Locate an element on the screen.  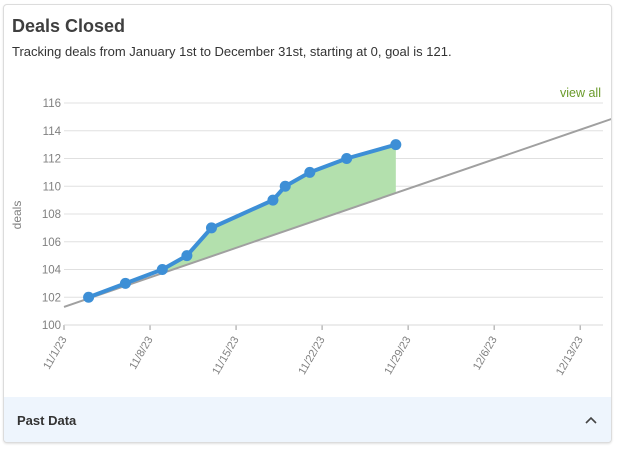
card-title: Deals Closed is located at coordinates (69, 26).